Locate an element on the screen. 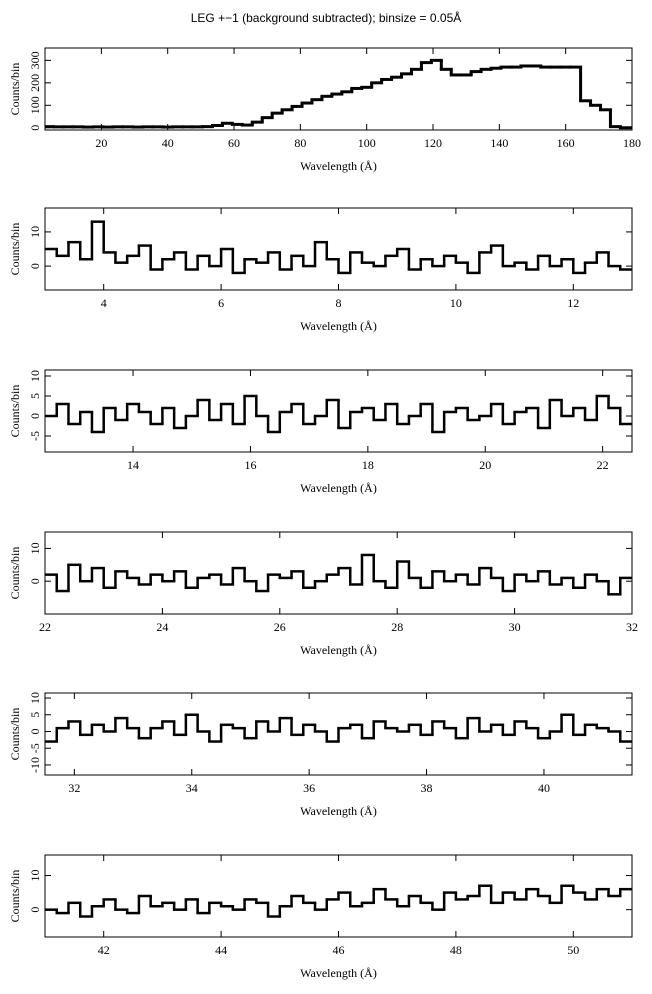 Image resolution: width=652 pixels, height=994 pixels. x-tick-label: 140 is located at coordinates (499, 143).